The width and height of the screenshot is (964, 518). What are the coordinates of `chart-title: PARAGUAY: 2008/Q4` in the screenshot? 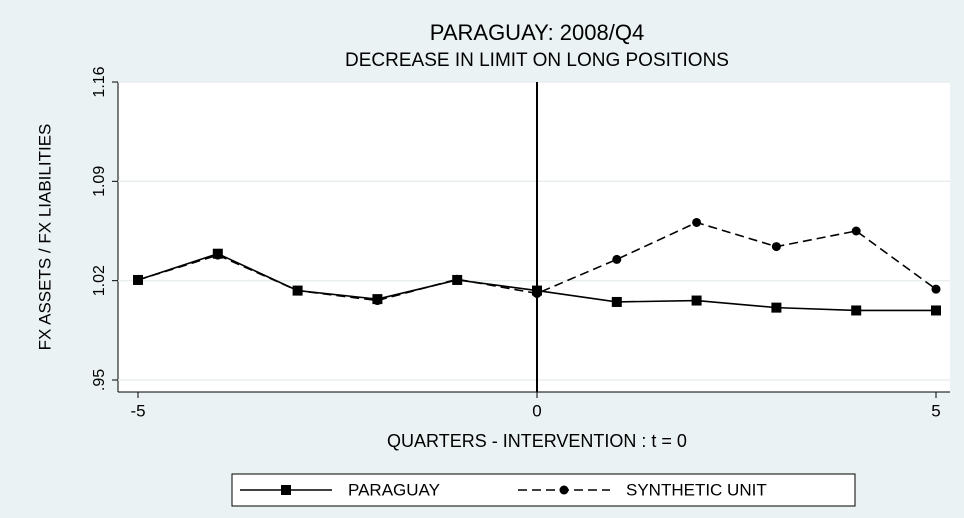 It's located at (537, 32).